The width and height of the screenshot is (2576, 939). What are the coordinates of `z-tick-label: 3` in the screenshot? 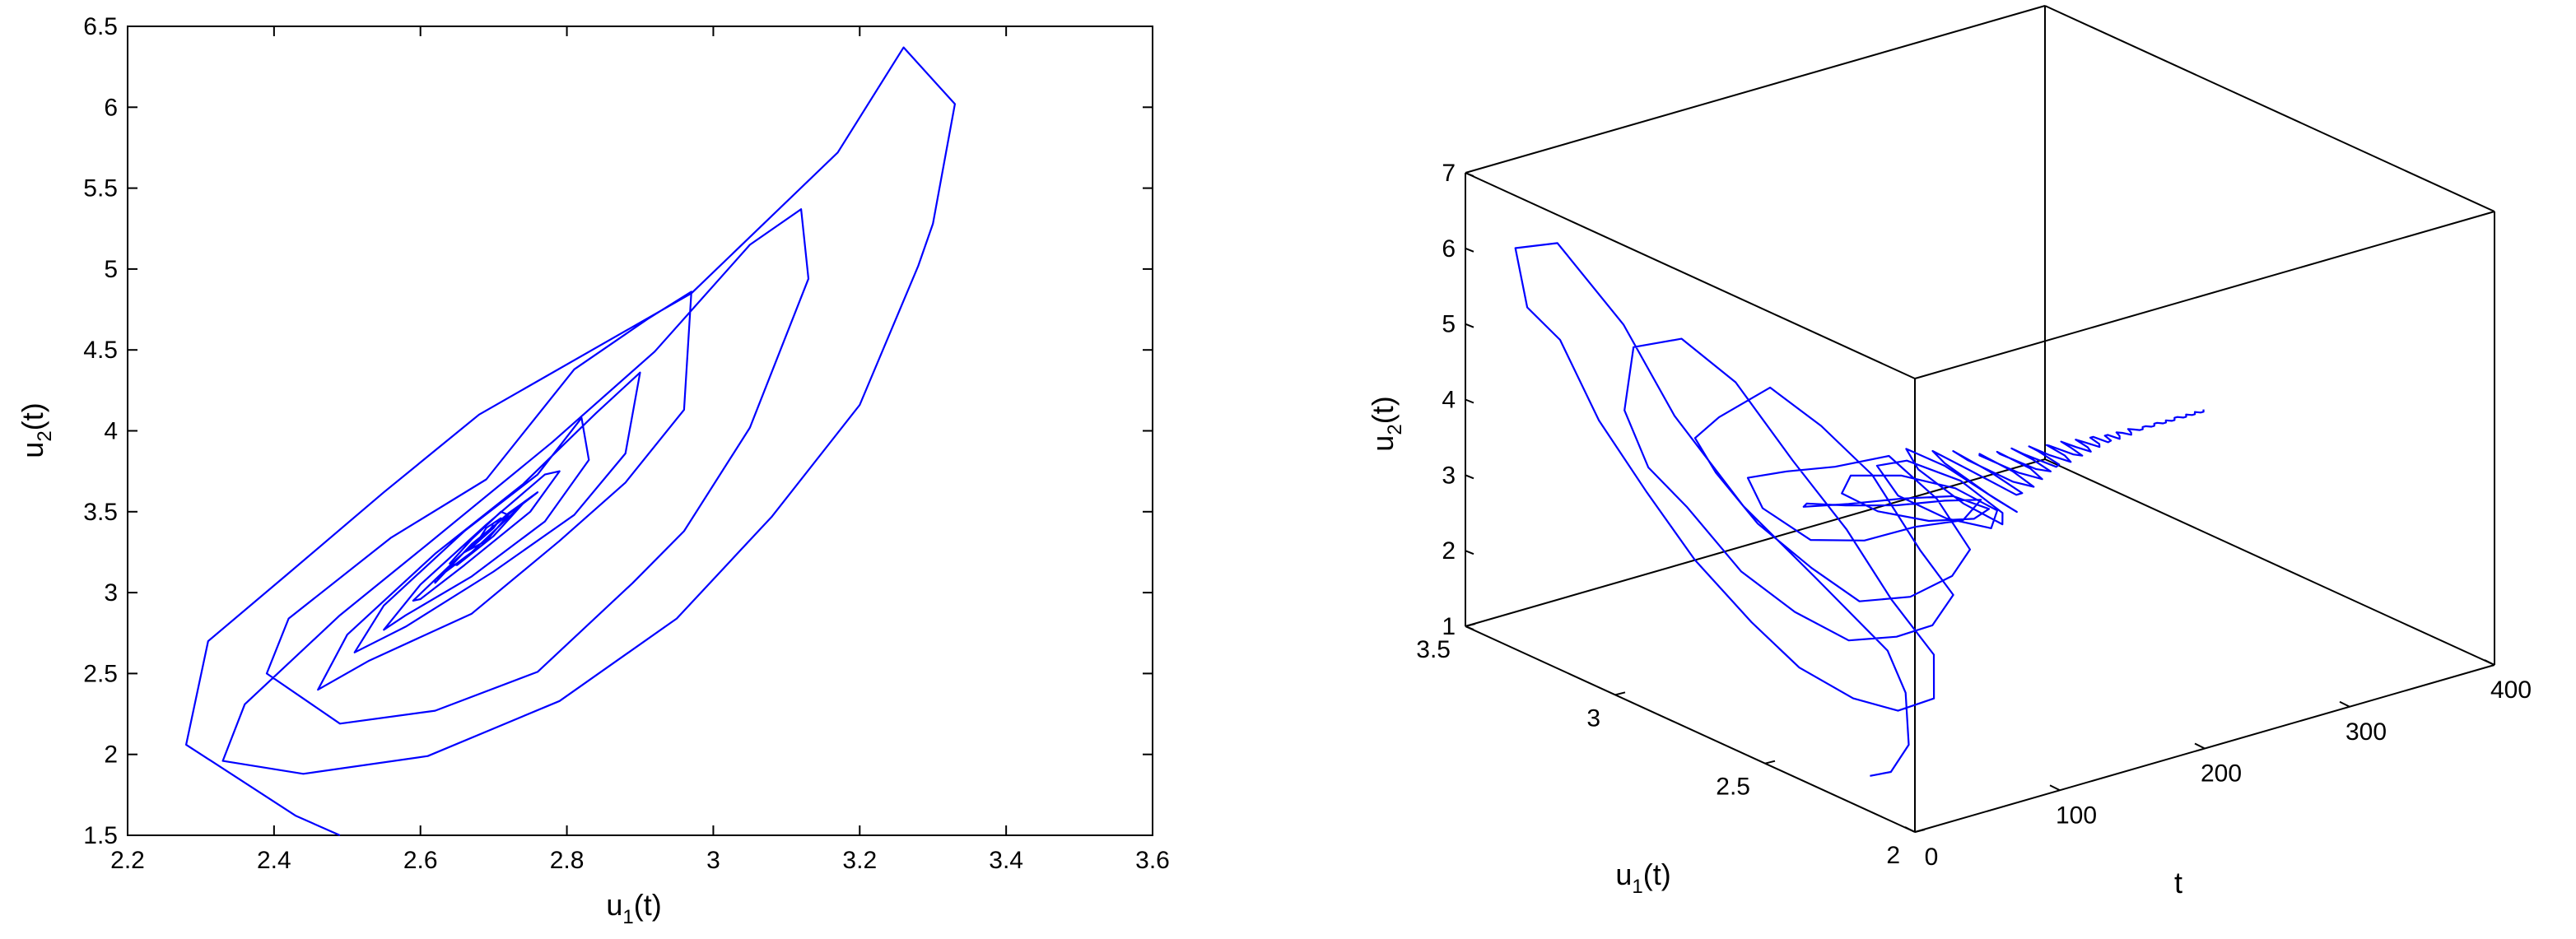 It's located at (1449, 476).